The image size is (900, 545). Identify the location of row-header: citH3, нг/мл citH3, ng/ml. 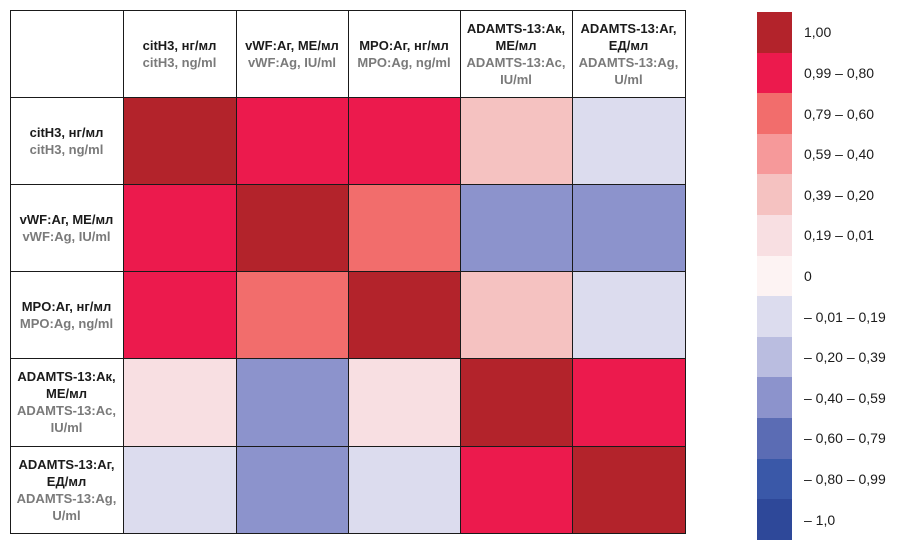
(66, 140).